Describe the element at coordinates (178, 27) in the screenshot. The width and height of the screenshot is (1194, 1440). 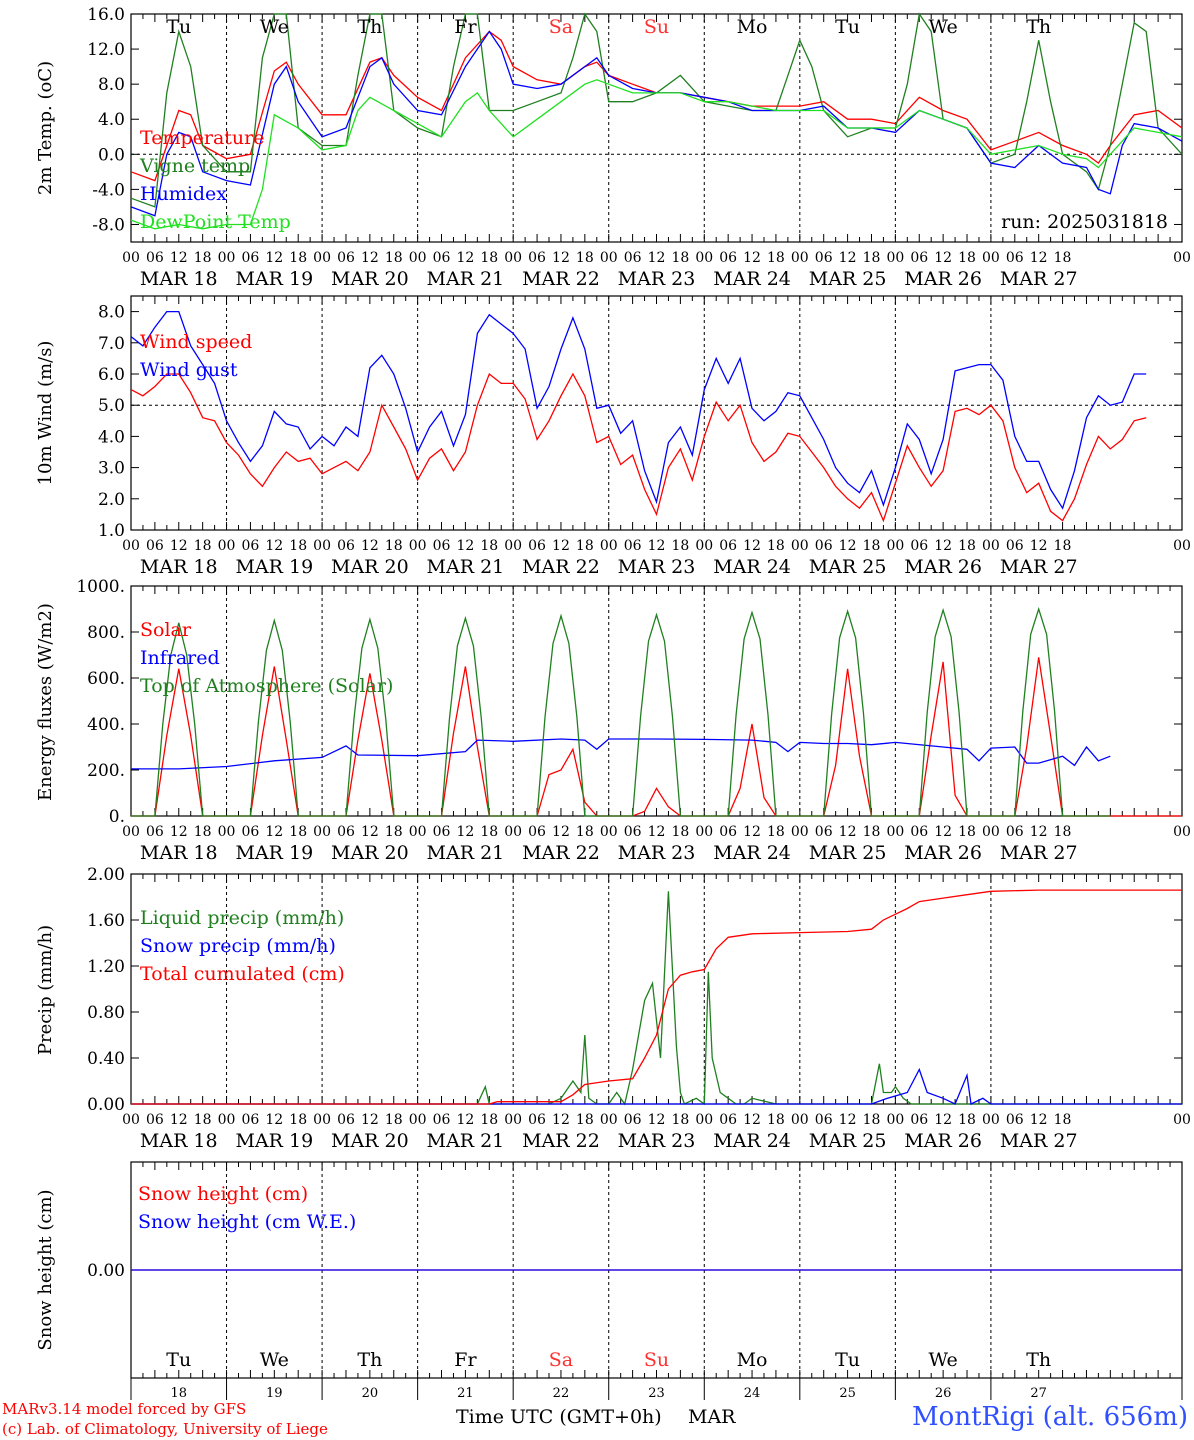
I see `weekday-label: Tu` at that location.